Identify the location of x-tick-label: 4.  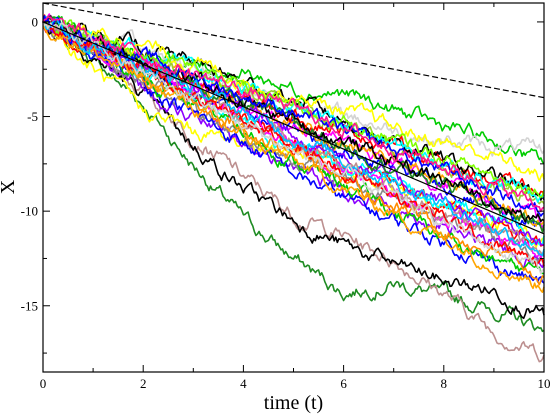
(243, 383).